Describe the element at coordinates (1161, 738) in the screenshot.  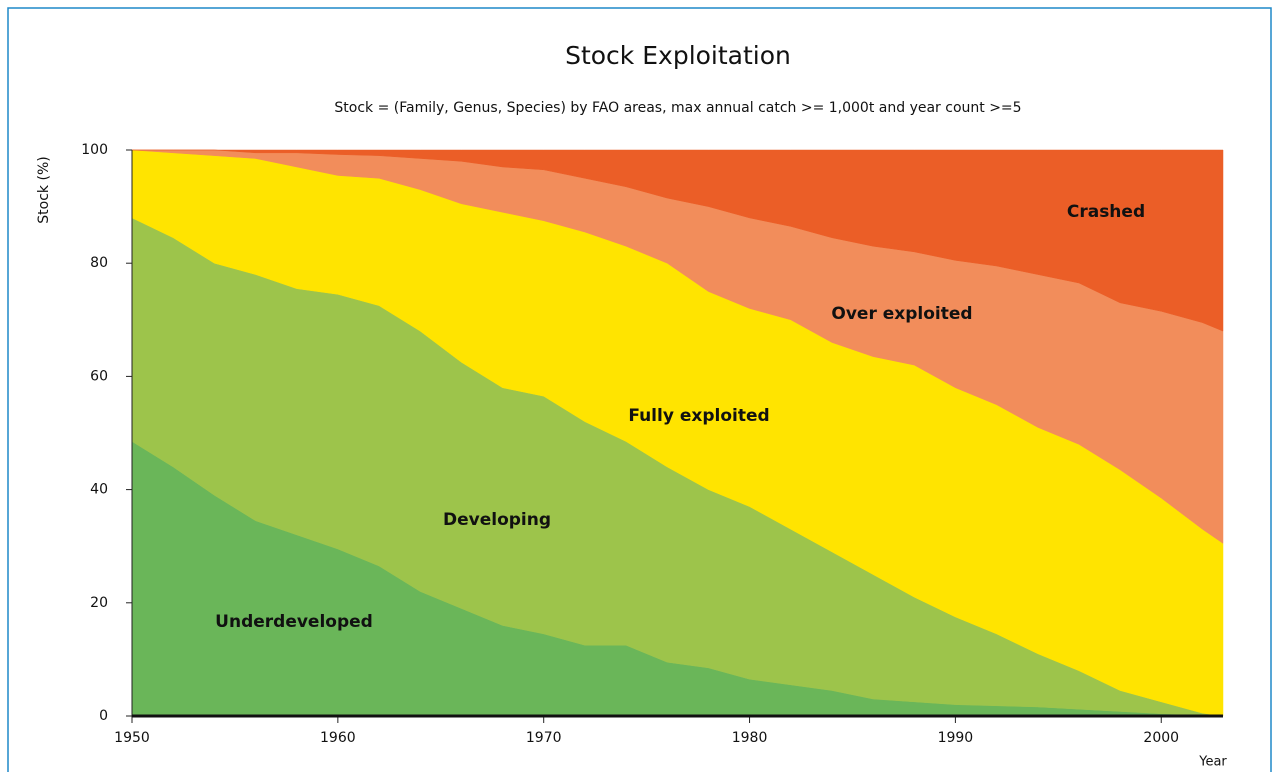
I see `x-tick-label: 2000` at that location.